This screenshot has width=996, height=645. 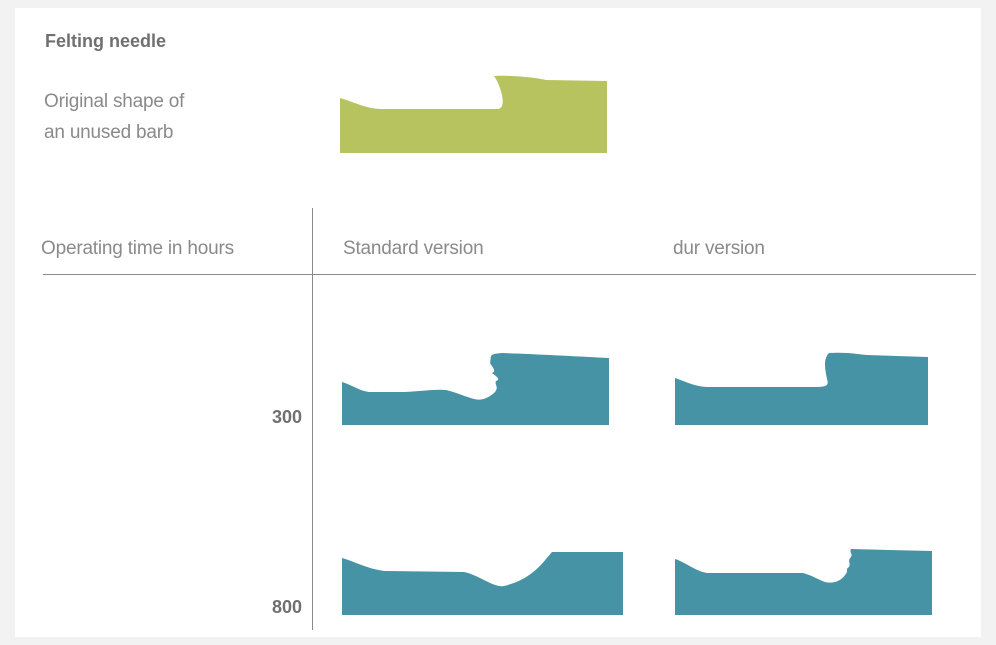 What do you see at coordinates (114, 101) in the screenshot?
I see `original-shape-label-line1: Original shape of` at bounding box center [114, 101].